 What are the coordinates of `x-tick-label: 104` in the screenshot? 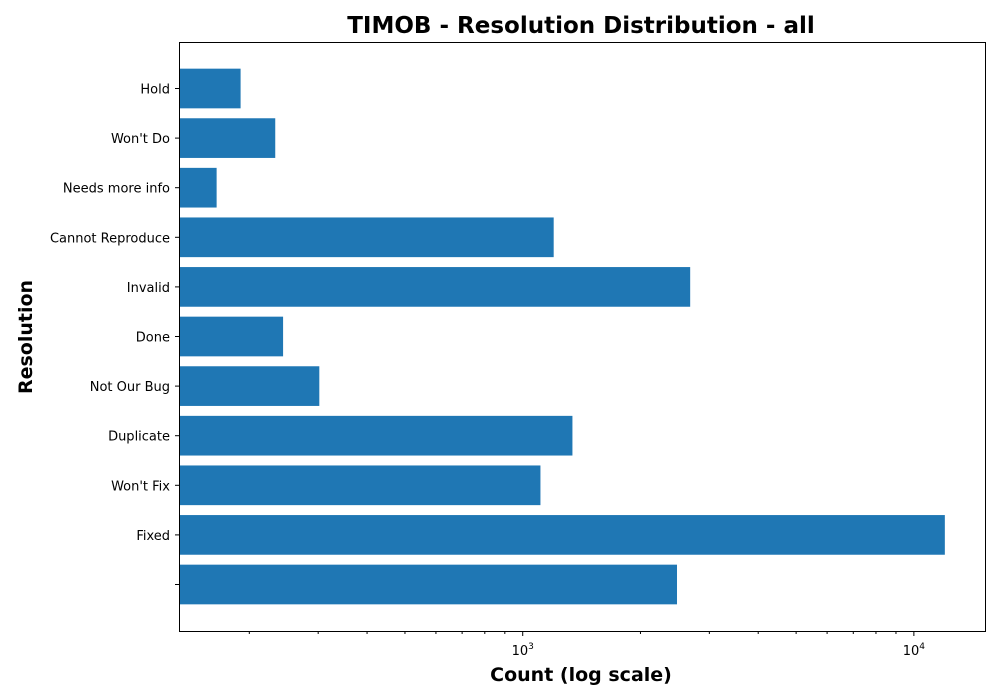 It's located at (914, 650).